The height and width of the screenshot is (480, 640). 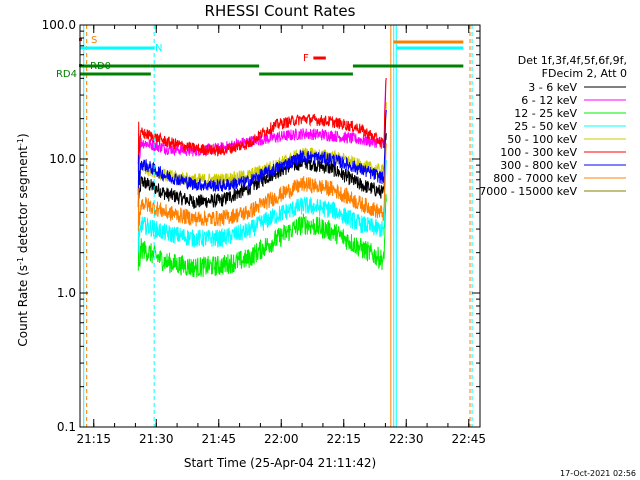 What do you see at coordinates (598, 473) in the screenshot?
I see `date-stamp: 17-Oct-2021 02:56` at bounding box center [598, 473].